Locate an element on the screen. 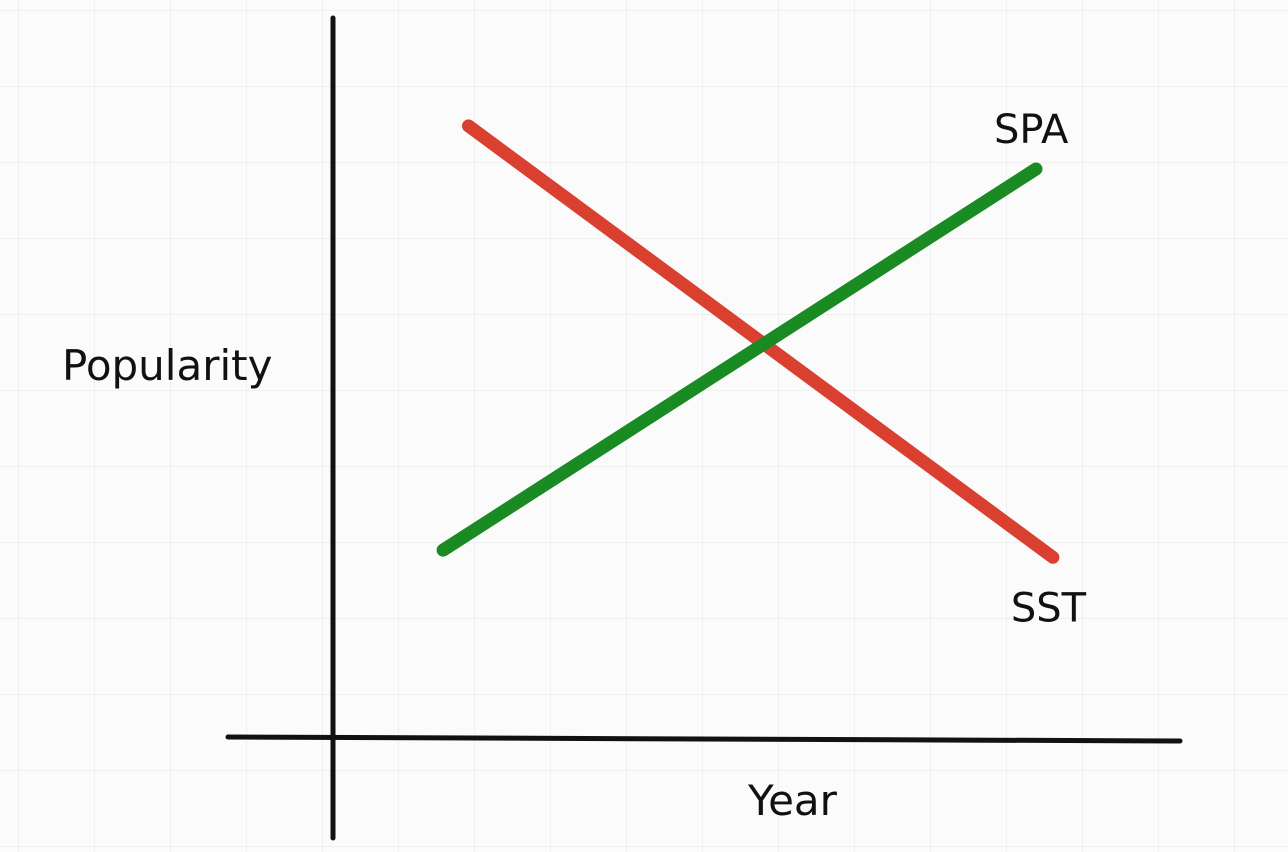 Image resolution: width=1288 pixels, height=852 pixels. y-axis-label: Popularity is located at coordinates (167, 365).